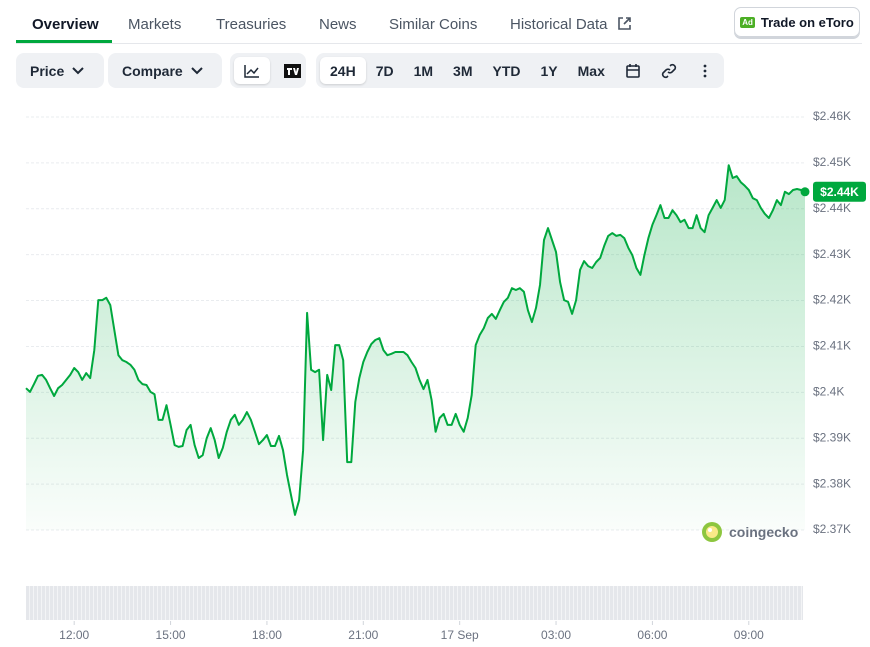 This screenshot has width=870, height=647. What do you see at coordinates (343, 70) in the screenshot?
I see `range-button: 24H` at bounding box center [343, 70].